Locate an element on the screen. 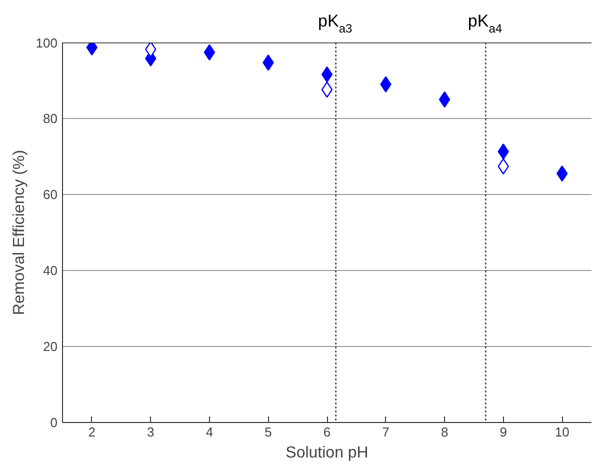  y-tick-label: 100 is located at coordinates (47, 43).